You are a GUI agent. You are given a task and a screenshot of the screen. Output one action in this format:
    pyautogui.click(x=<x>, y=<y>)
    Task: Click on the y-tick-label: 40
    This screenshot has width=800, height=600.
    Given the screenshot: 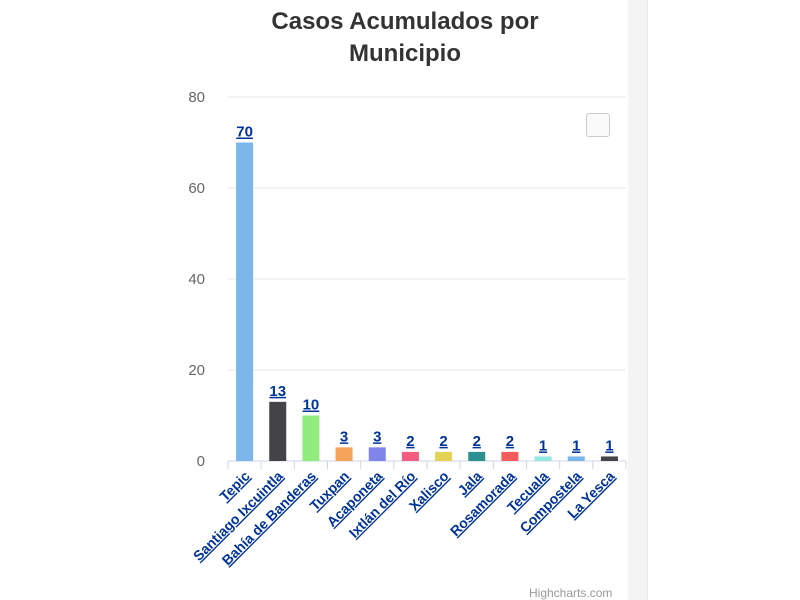 What is the action you would take?
    pyautogui.click(x=196, y=279)
    